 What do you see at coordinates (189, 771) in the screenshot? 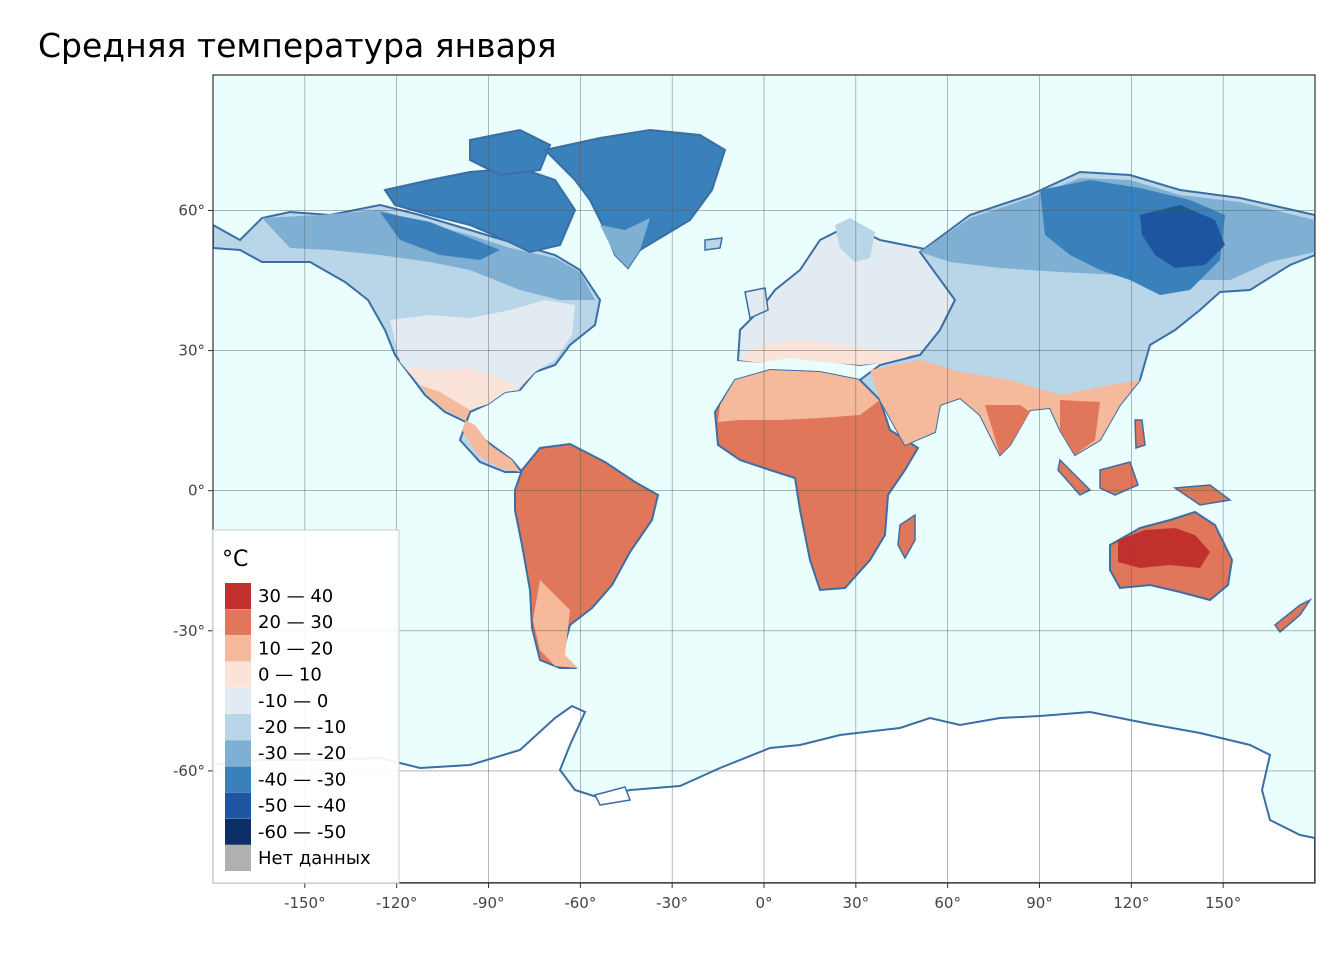
I see `lat-tick-label: -60°` at bounding box center [189, 771].